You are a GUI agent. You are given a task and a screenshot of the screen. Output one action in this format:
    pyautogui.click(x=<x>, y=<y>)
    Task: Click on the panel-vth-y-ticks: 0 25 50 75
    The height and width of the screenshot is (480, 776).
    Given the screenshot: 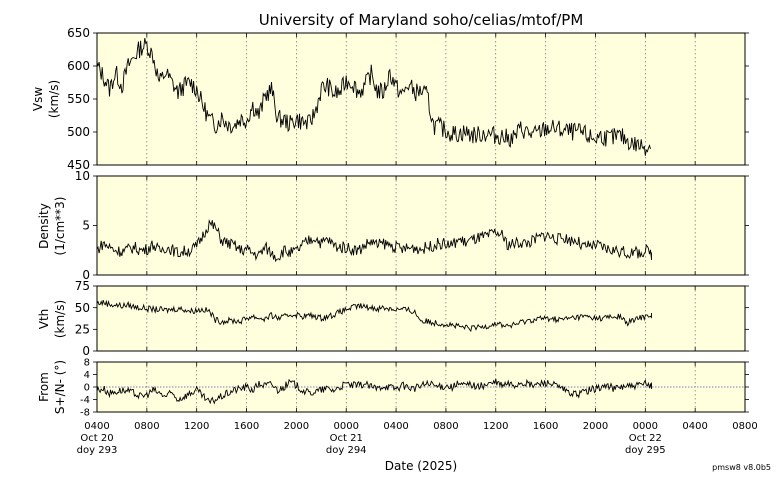 What is the action you would take?
    pyautogui.click(x=412, y=318)
    